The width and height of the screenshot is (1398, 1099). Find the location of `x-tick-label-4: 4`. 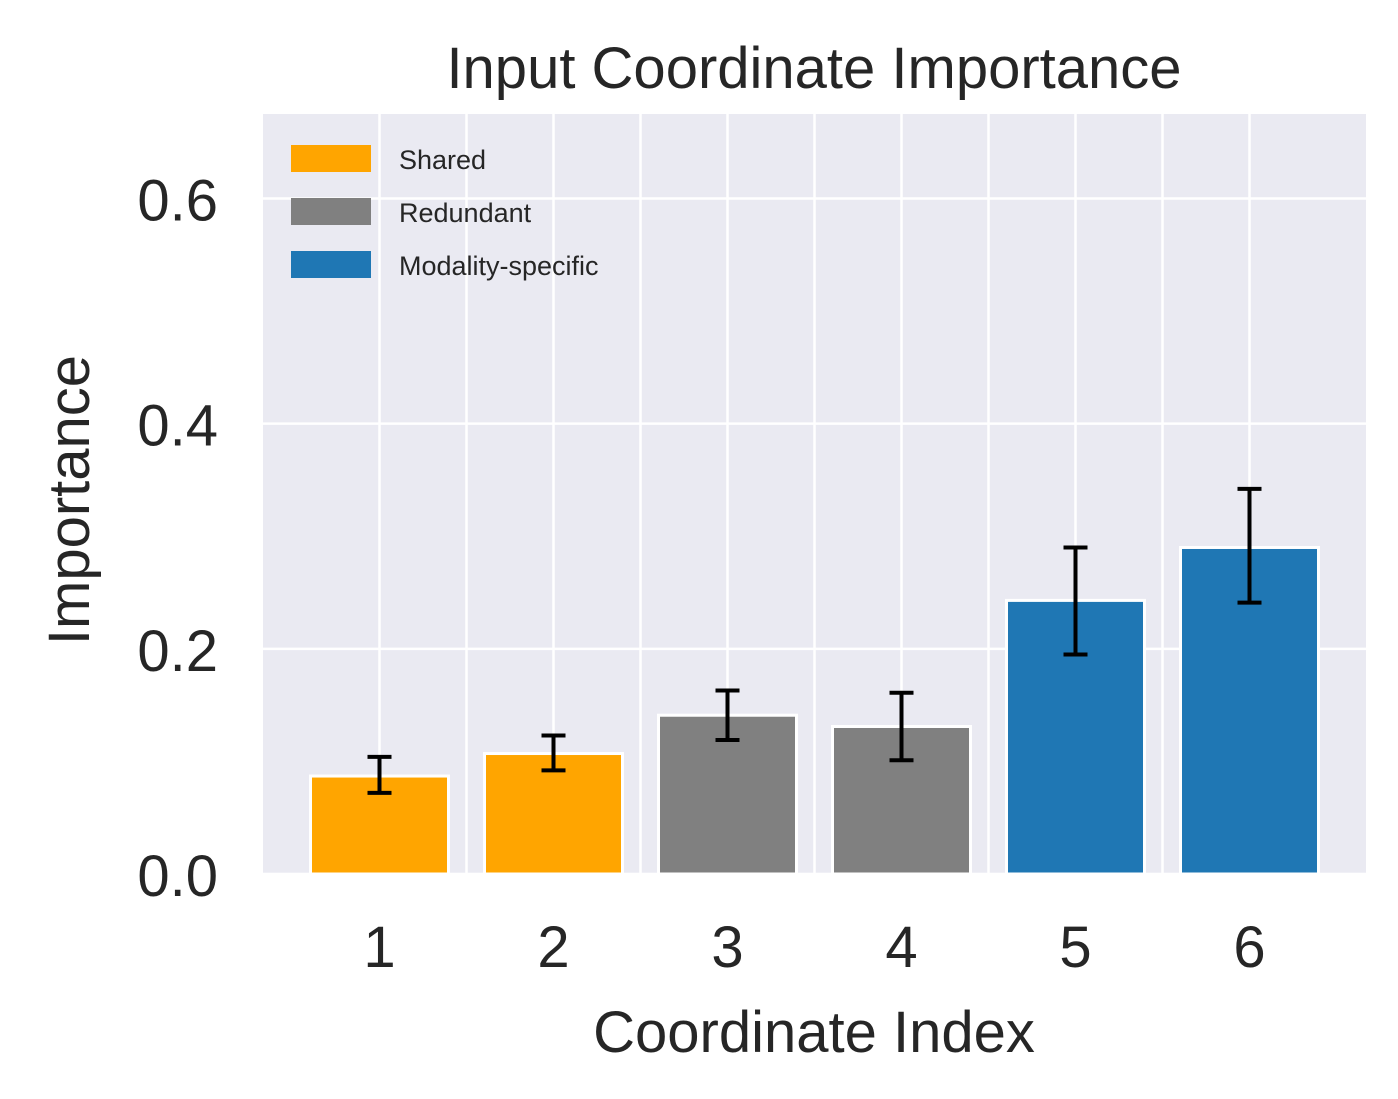

x-tick-label-4: 4 is located at coordinates (901, 947).